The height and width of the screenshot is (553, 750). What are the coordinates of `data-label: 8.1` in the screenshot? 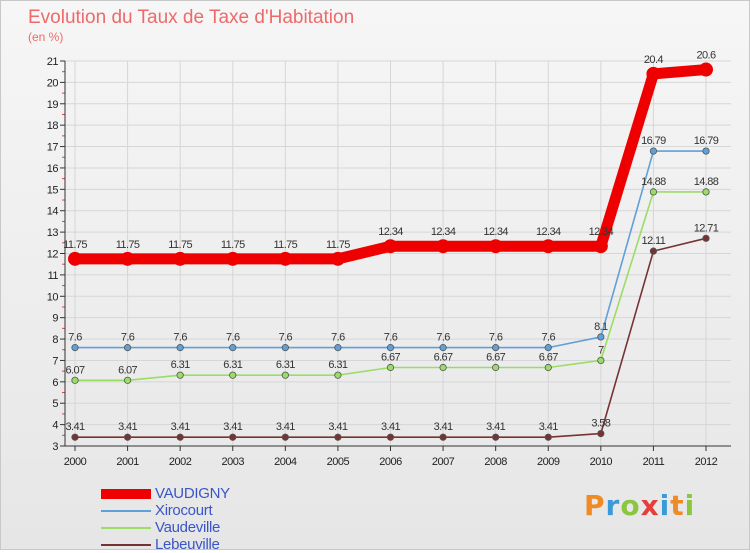 It's located at (601, 327).